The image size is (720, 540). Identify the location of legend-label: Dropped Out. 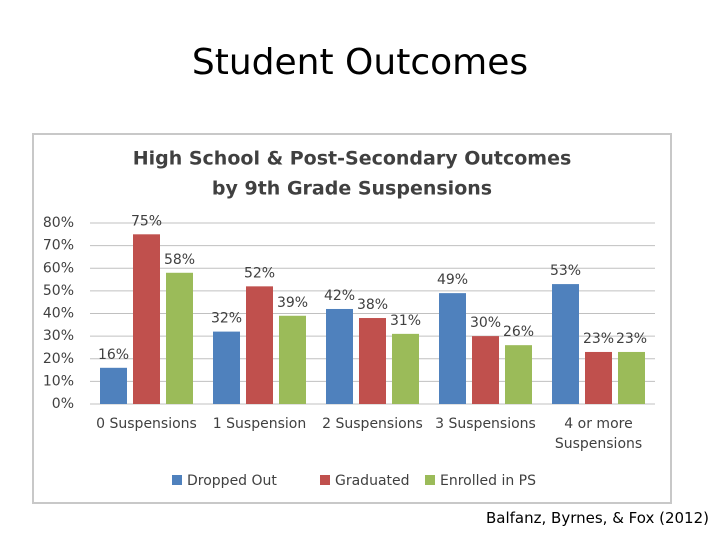
(232, 481).